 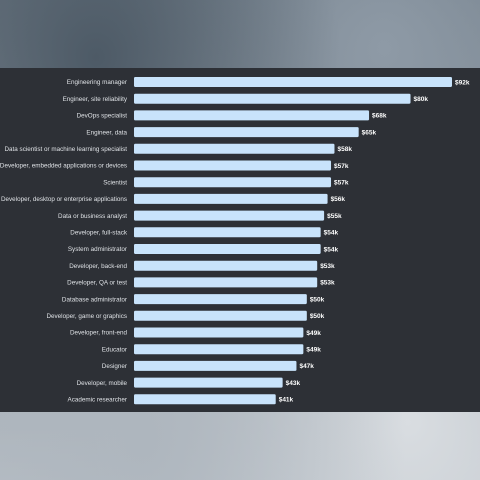 What do you see at coordinates (99, 233) in the screenshot?
I see `category-label: Developer, full-stack` at bounding box center [99, 233].